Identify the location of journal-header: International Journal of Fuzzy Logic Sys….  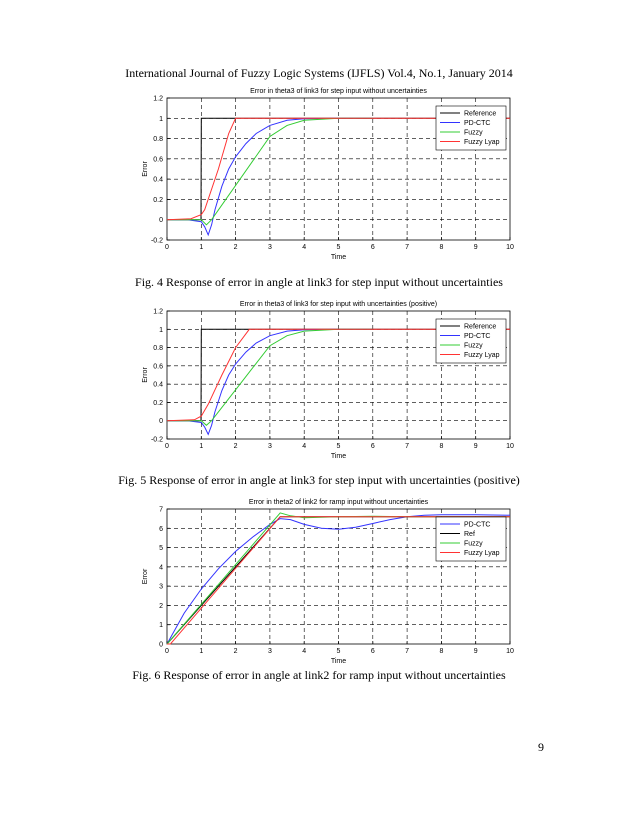
(319, 73).